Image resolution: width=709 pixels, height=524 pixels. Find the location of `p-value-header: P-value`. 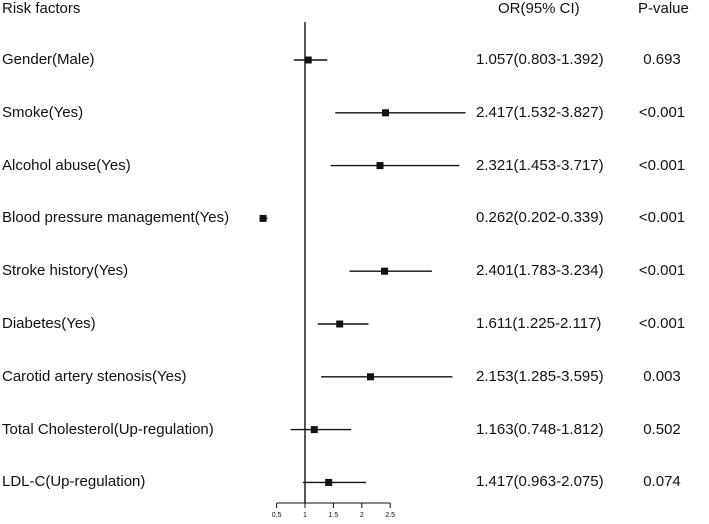

p-value-header: P-value is located at coordinates (663, 8).